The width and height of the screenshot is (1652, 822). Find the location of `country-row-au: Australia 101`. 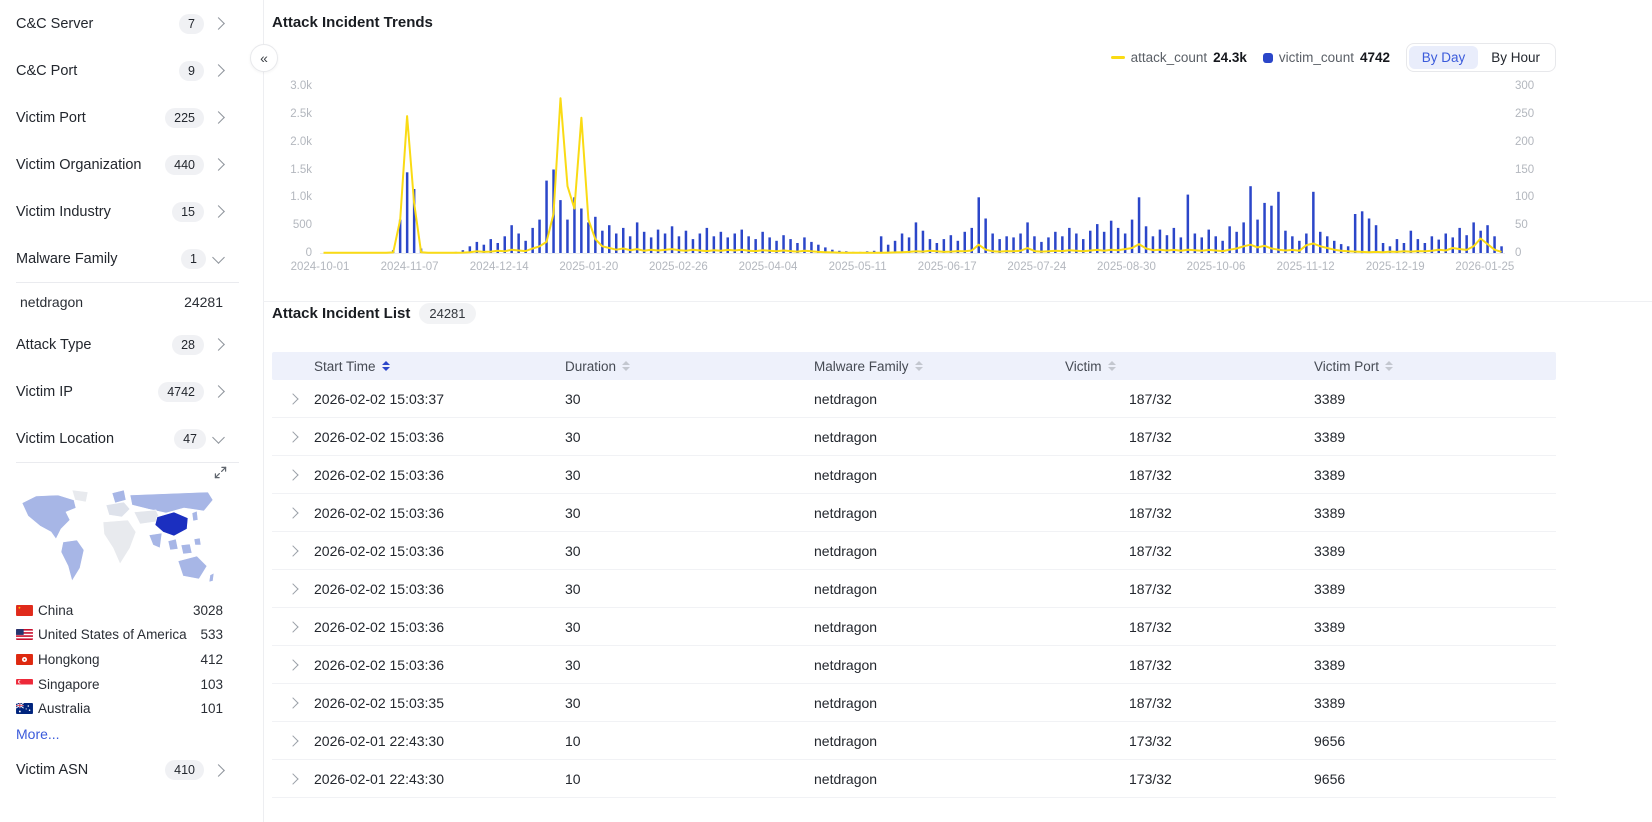

country-row-au: Australia 101 is located at coordinates (139, 708).